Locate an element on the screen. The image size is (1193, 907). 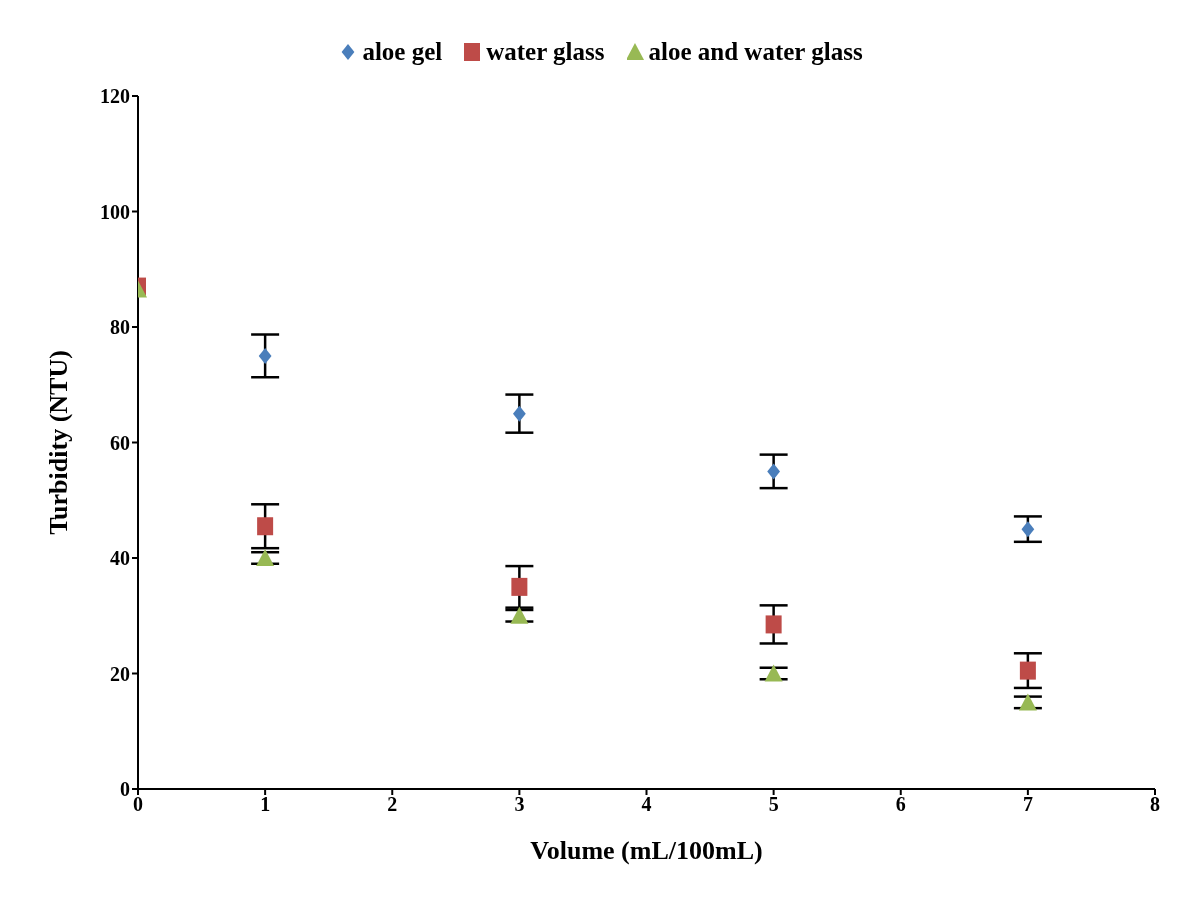
x-tick-label: 3 is located at coordinates (519, 804).